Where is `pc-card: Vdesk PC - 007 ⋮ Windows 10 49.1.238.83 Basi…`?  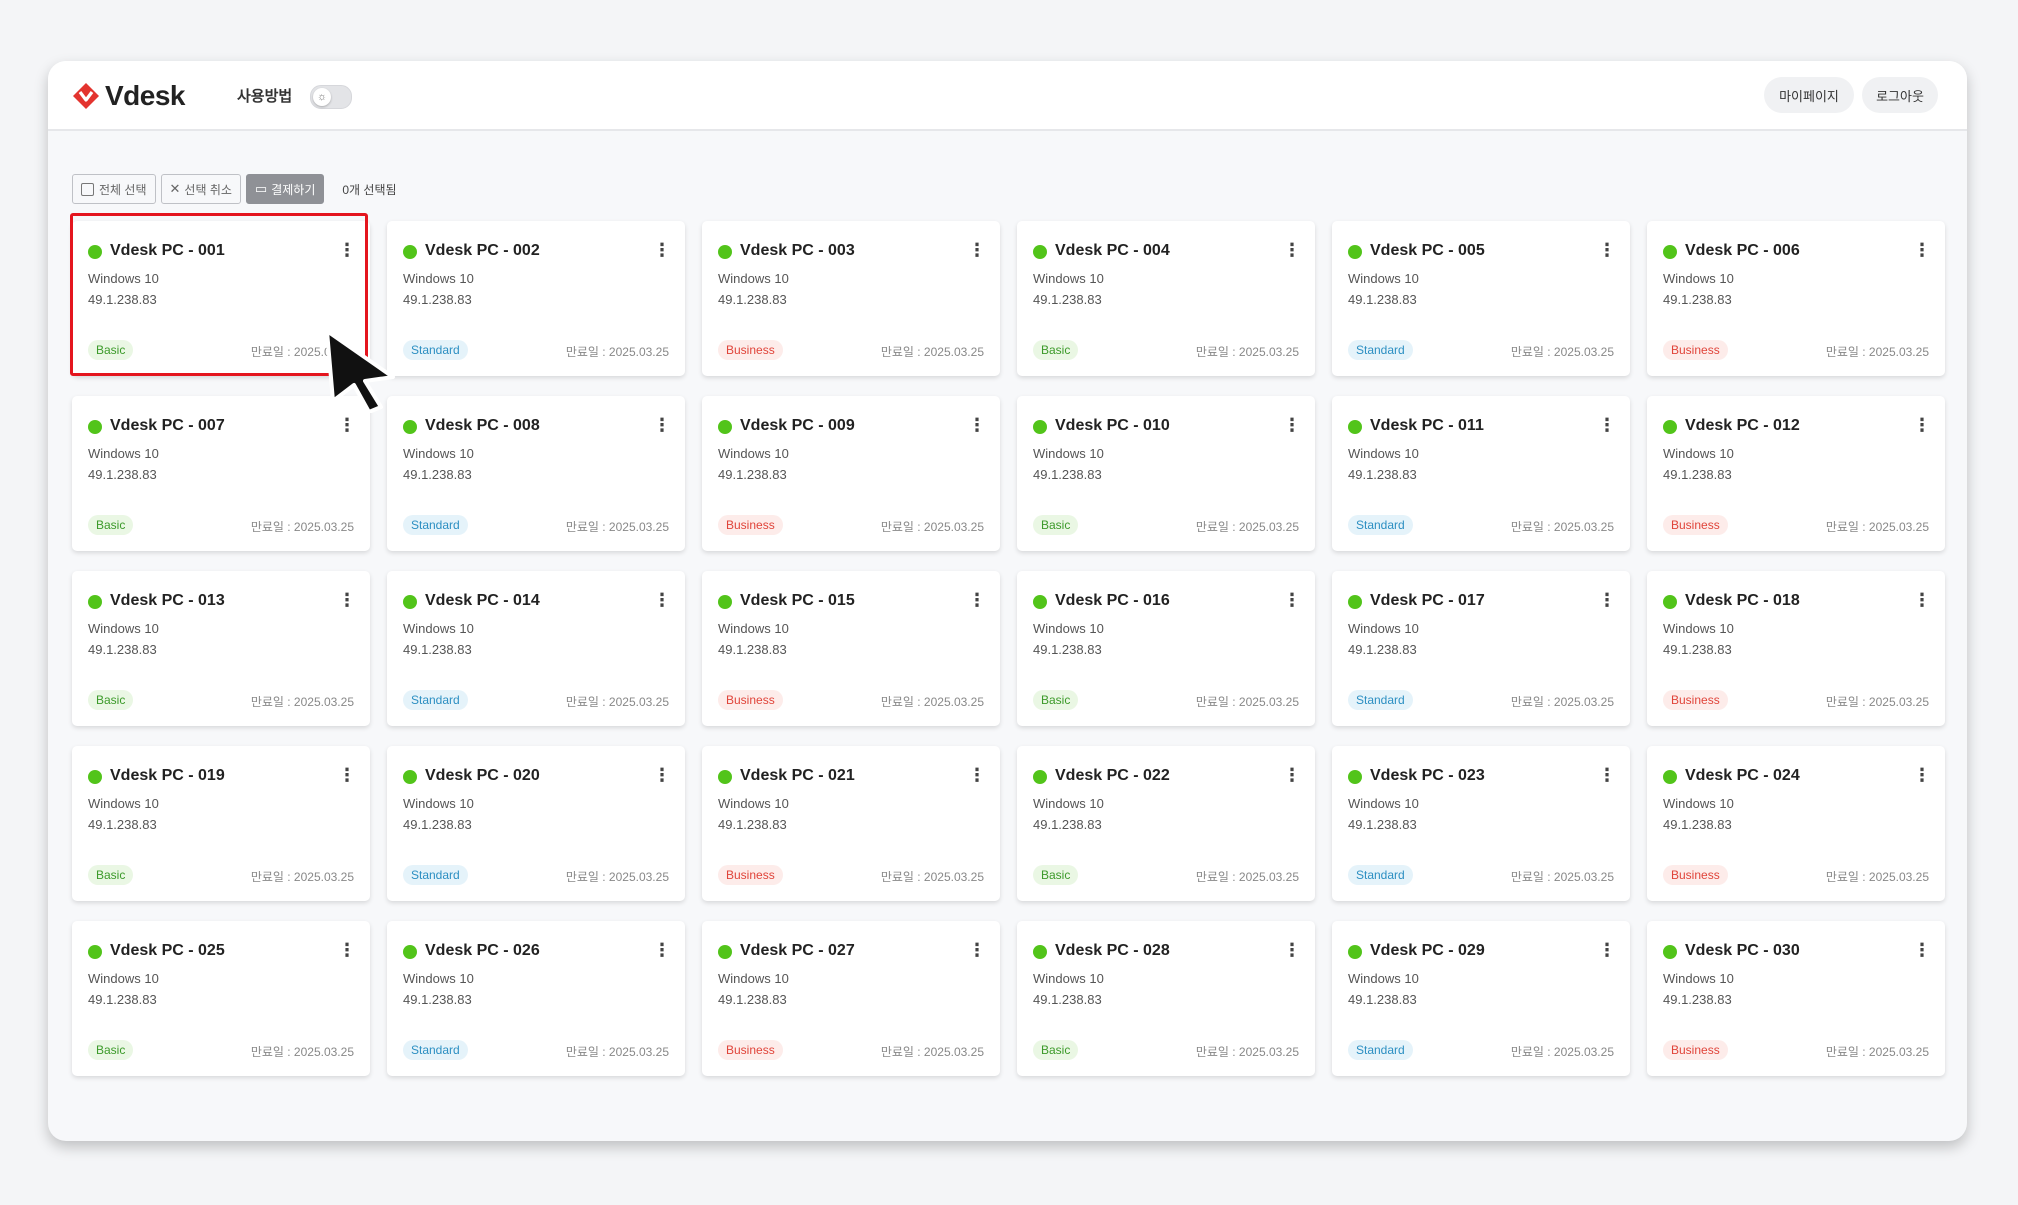
pc-card: Vdesk PC - 007 ⋮ Windows 10 49.1.238.83 Basi… is located at coordinates (221, 473).